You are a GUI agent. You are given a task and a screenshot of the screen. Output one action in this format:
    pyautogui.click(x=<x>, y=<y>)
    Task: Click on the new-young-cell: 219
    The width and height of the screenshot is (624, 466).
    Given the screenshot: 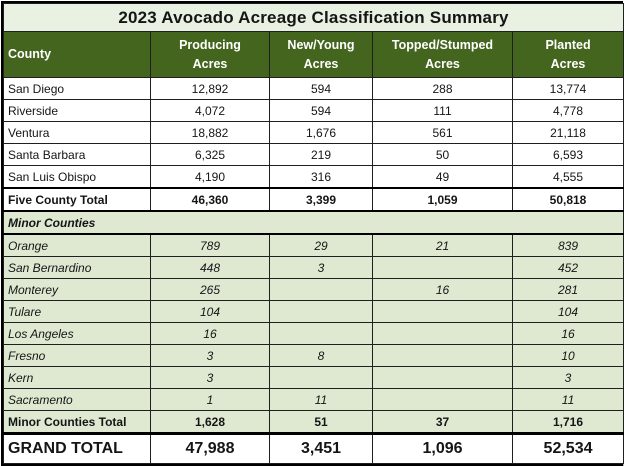 What is the action you would take?
    pyautogui.click(x=321, y=154)
    